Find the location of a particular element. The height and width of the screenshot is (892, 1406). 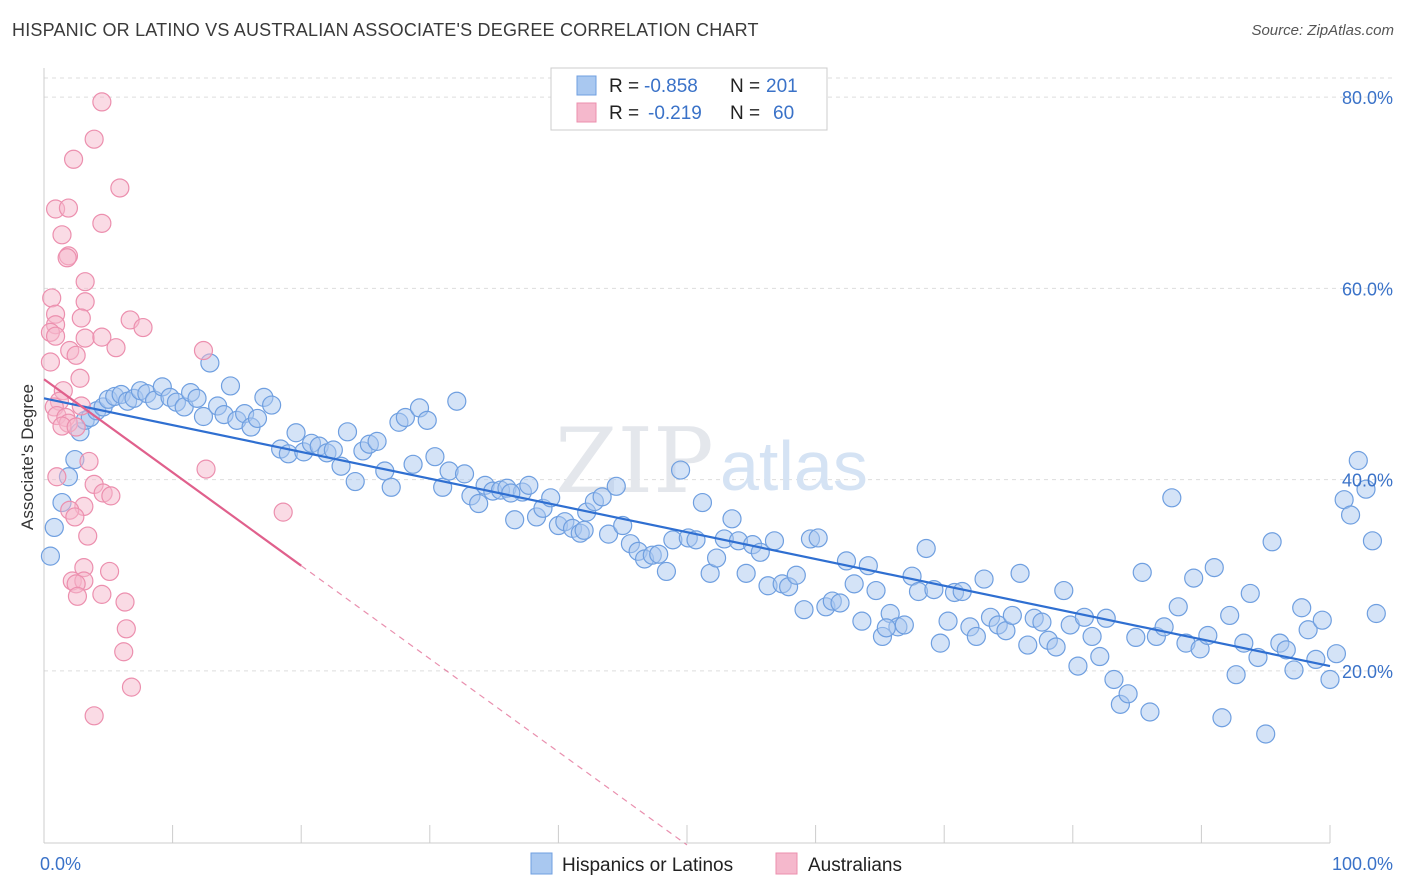

australian-trend-extension is located at coordinates (494, 705).